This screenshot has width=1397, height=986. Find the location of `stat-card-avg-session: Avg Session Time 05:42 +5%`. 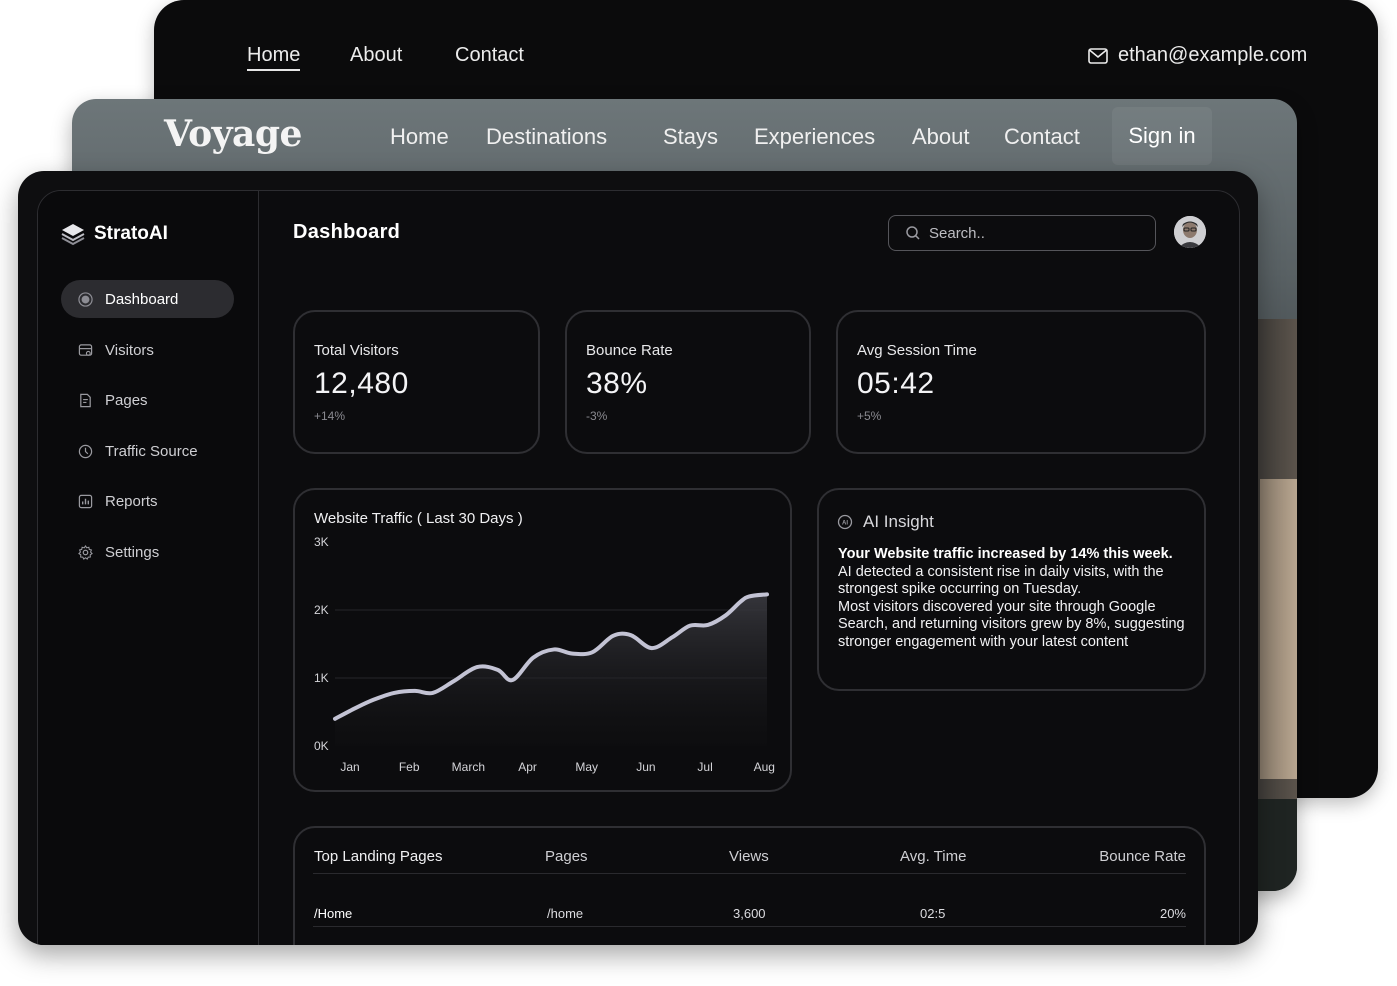

stat-card-avg-session: Avg Session Time 05:42 +5% is located at coordinates (1021, 382).